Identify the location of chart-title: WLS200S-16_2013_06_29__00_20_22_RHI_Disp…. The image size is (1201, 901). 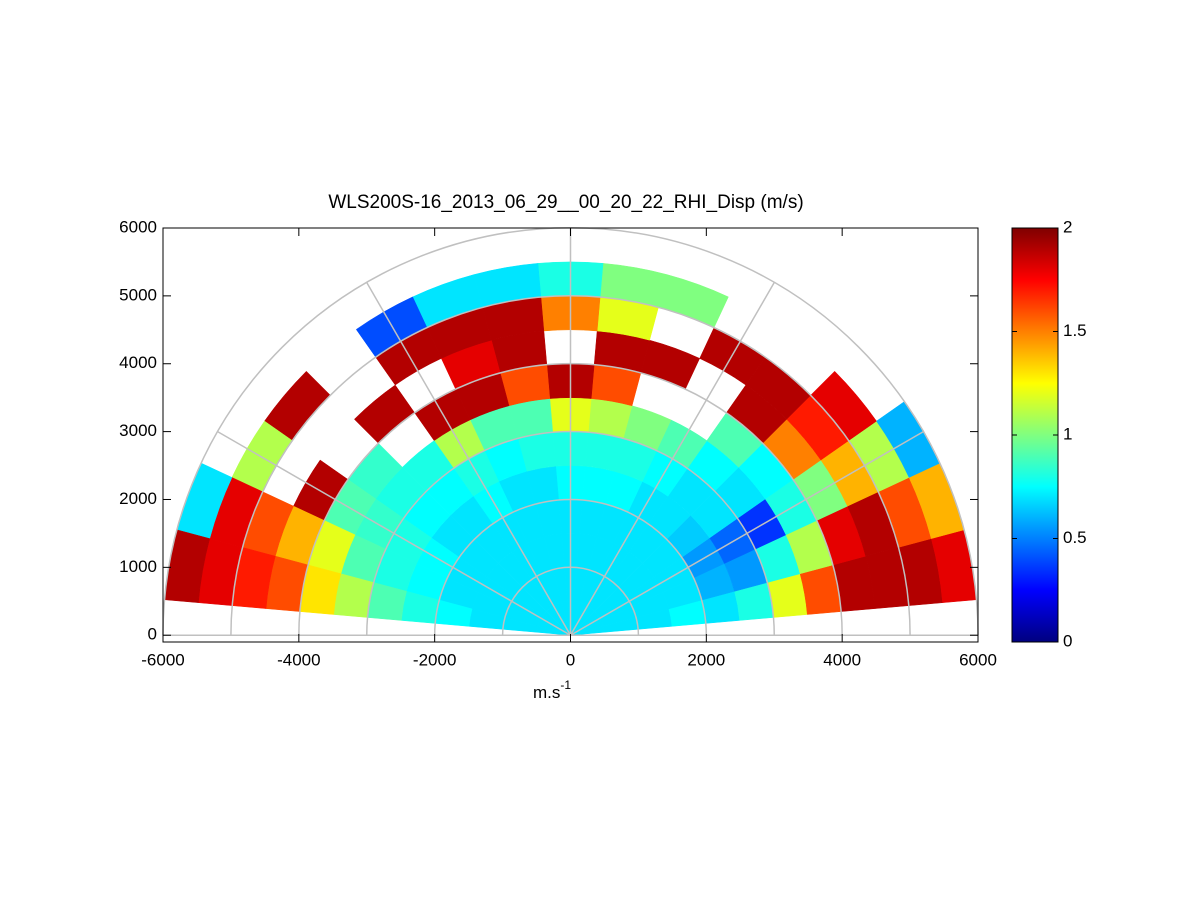
(565, 202).